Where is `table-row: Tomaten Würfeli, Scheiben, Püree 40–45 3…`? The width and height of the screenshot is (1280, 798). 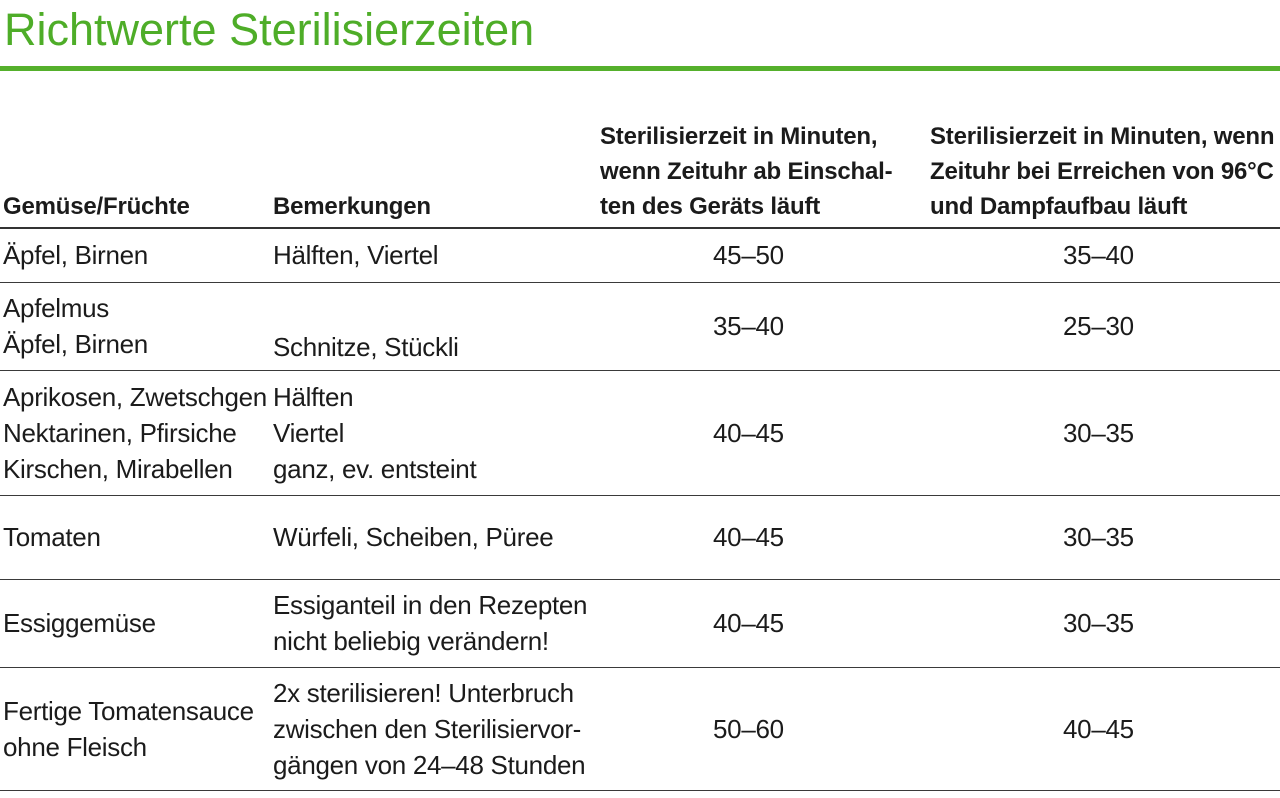 table-row: Tomaten Würfeli, Scheiben, Püree 40–45 3… is located at coordinates (640, 537).